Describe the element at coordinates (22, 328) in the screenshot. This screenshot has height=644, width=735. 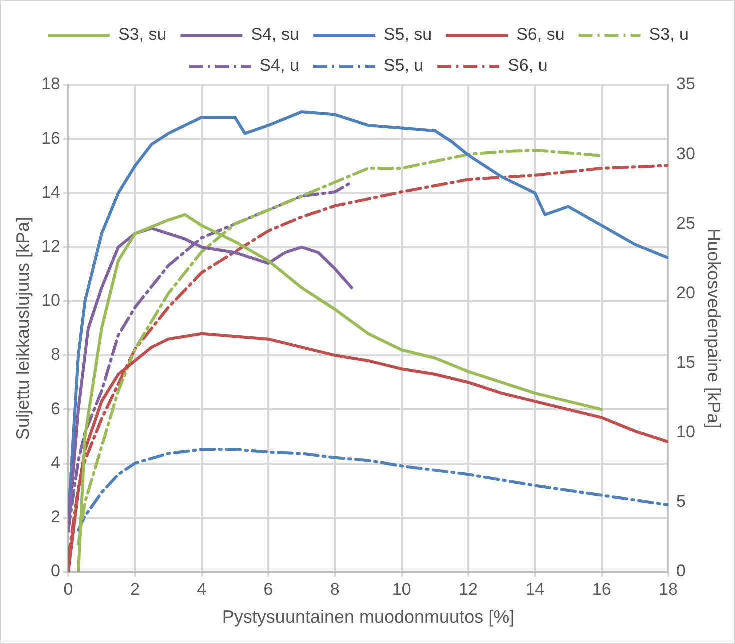
I see `y-axis-title: Suljettu leikkauslujuus [kPa]` at that location.